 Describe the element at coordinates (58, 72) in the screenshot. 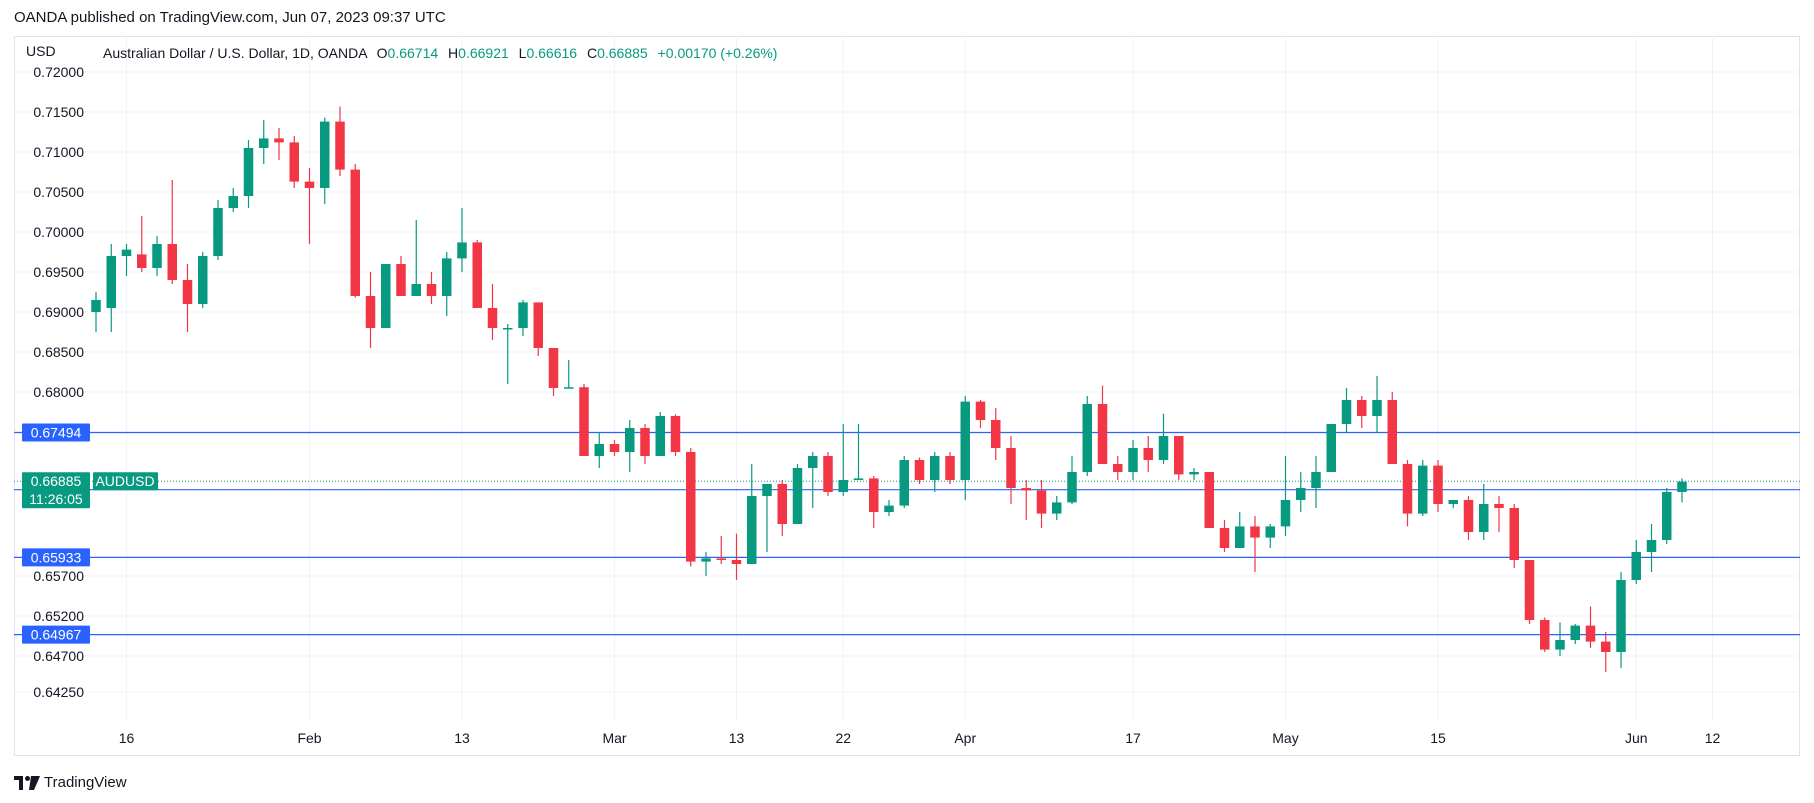

I see `y-tick-label: 0.72000` at that location.